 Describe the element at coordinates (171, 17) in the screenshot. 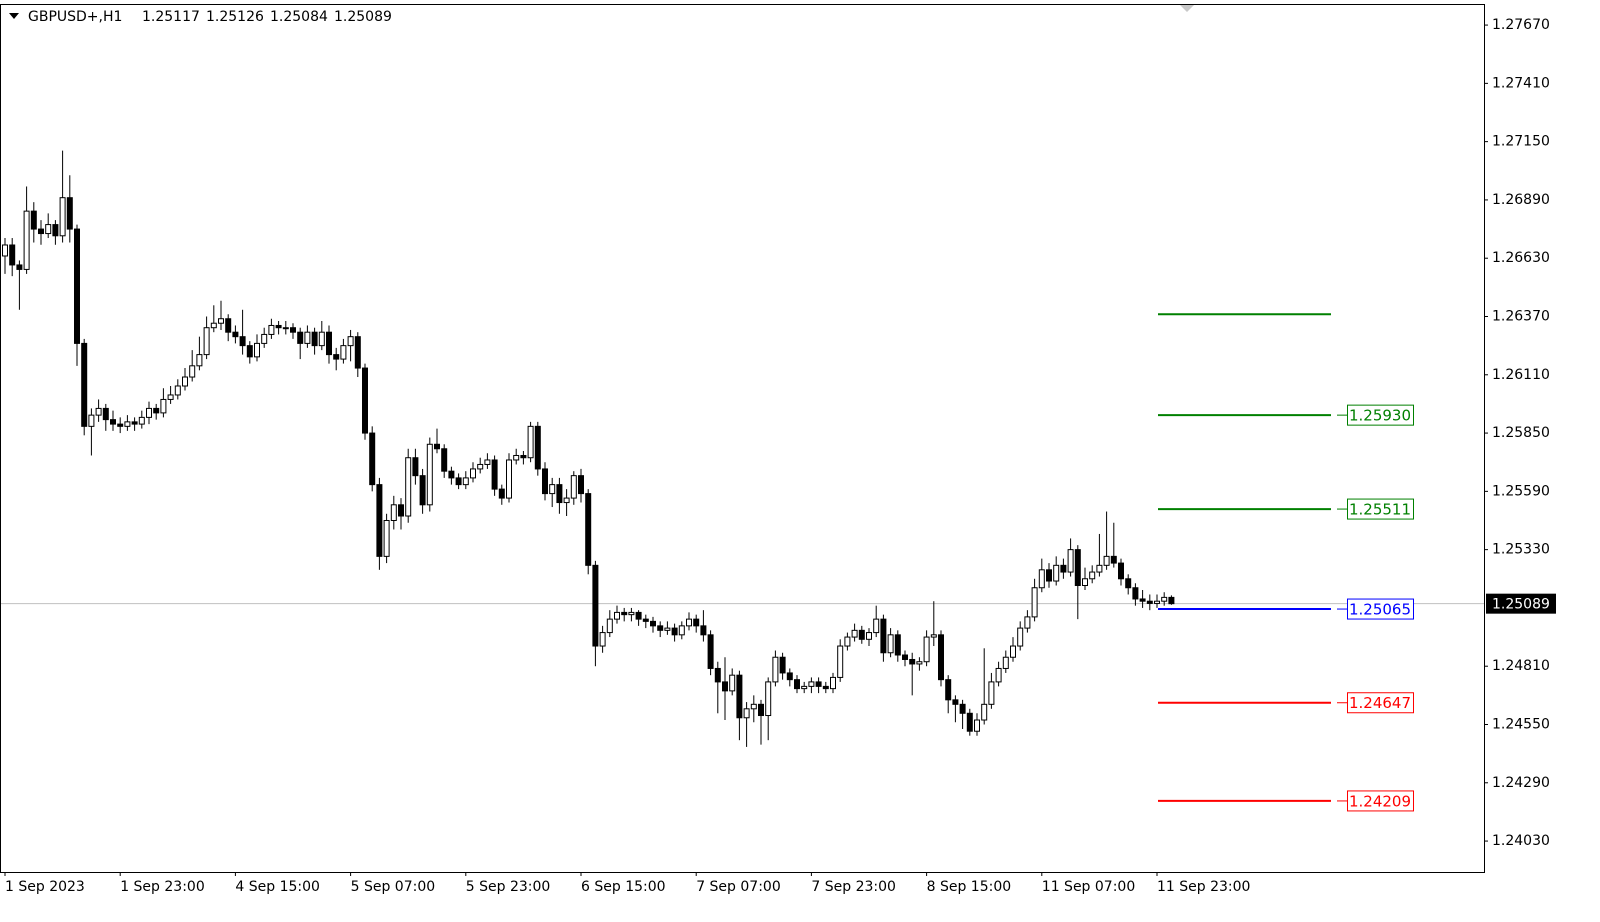

I see `header-open: 1.25117` at that location.